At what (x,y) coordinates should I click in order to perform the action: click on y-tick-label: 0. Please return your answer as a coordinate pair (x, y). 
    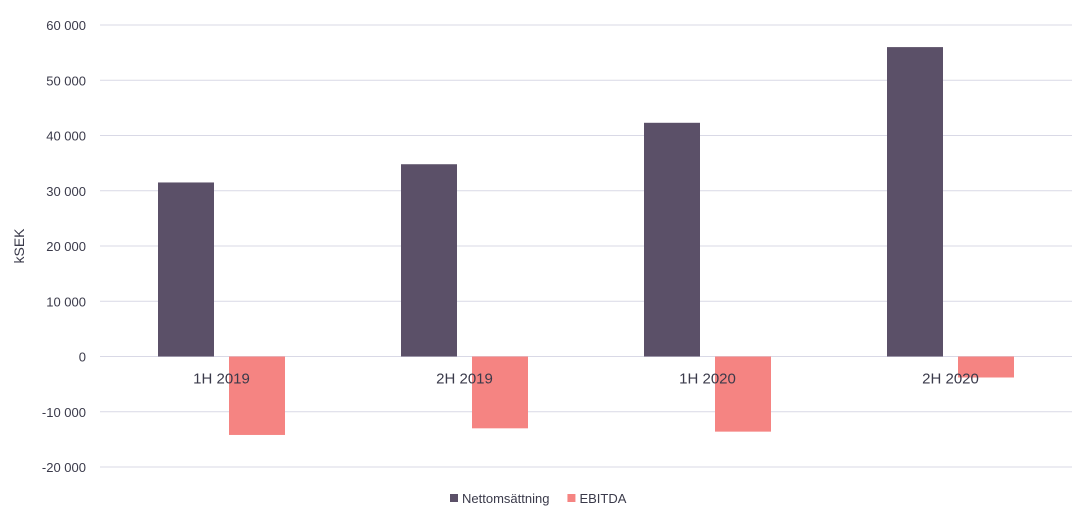
    Looking at the image, I should click on (82, 357).